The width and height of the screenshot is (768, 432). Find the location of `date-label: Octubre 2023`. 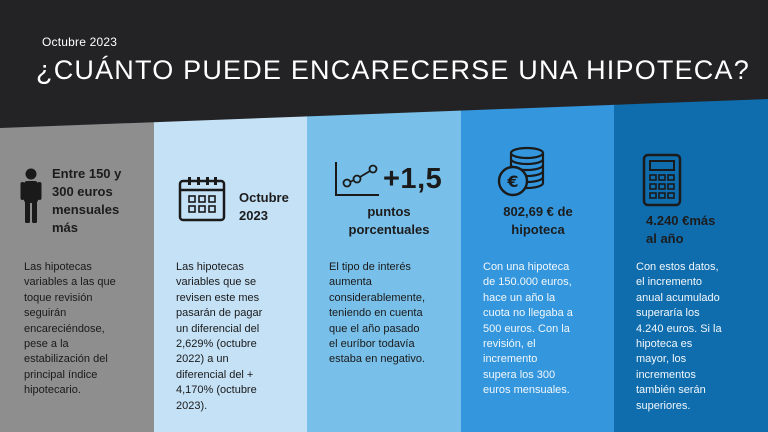

date-label: Octubre 2023 is located at coordinates (80, 42).